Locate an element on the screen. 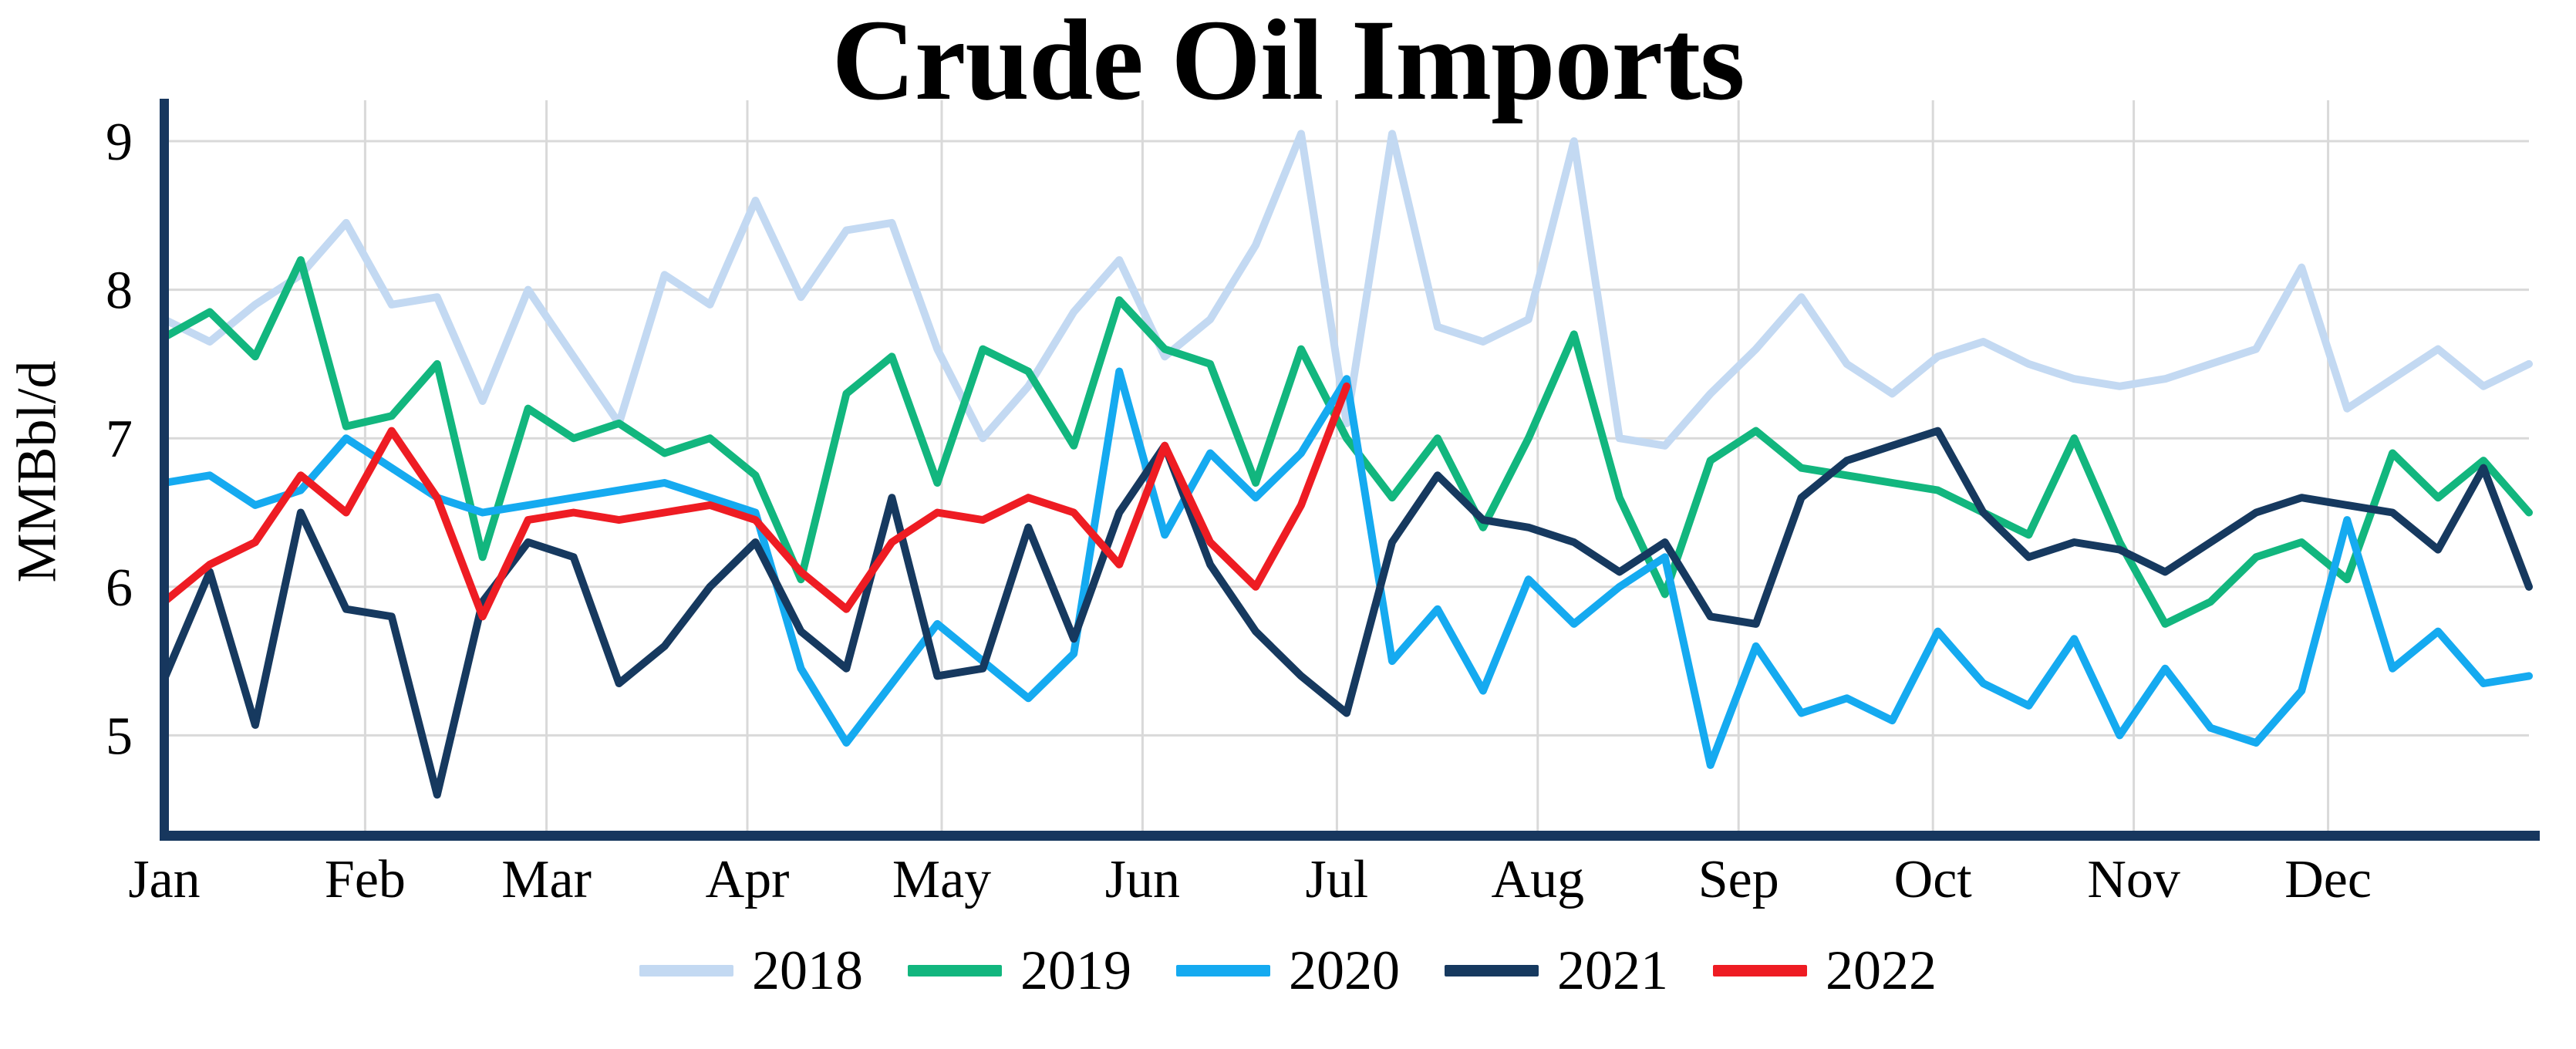 The width and height of the screenshot is (2576, 1049). x-tick-label: Oct is located at coordinates (1933, 880).